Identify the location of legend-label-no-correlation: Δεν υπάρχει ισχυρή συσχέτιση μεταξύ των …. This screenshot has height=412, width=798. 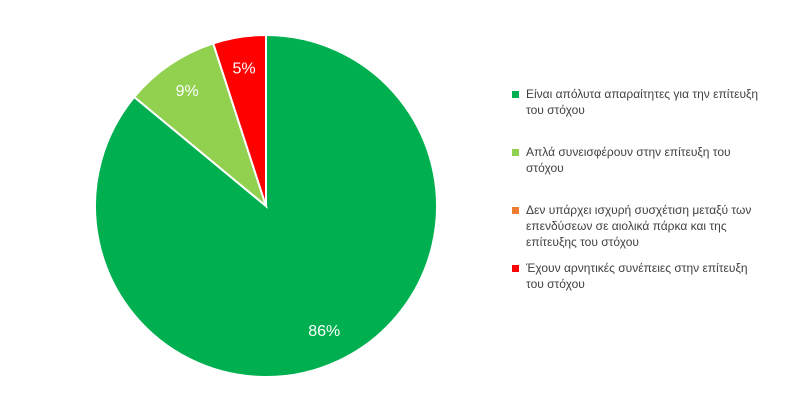
(639, 226).